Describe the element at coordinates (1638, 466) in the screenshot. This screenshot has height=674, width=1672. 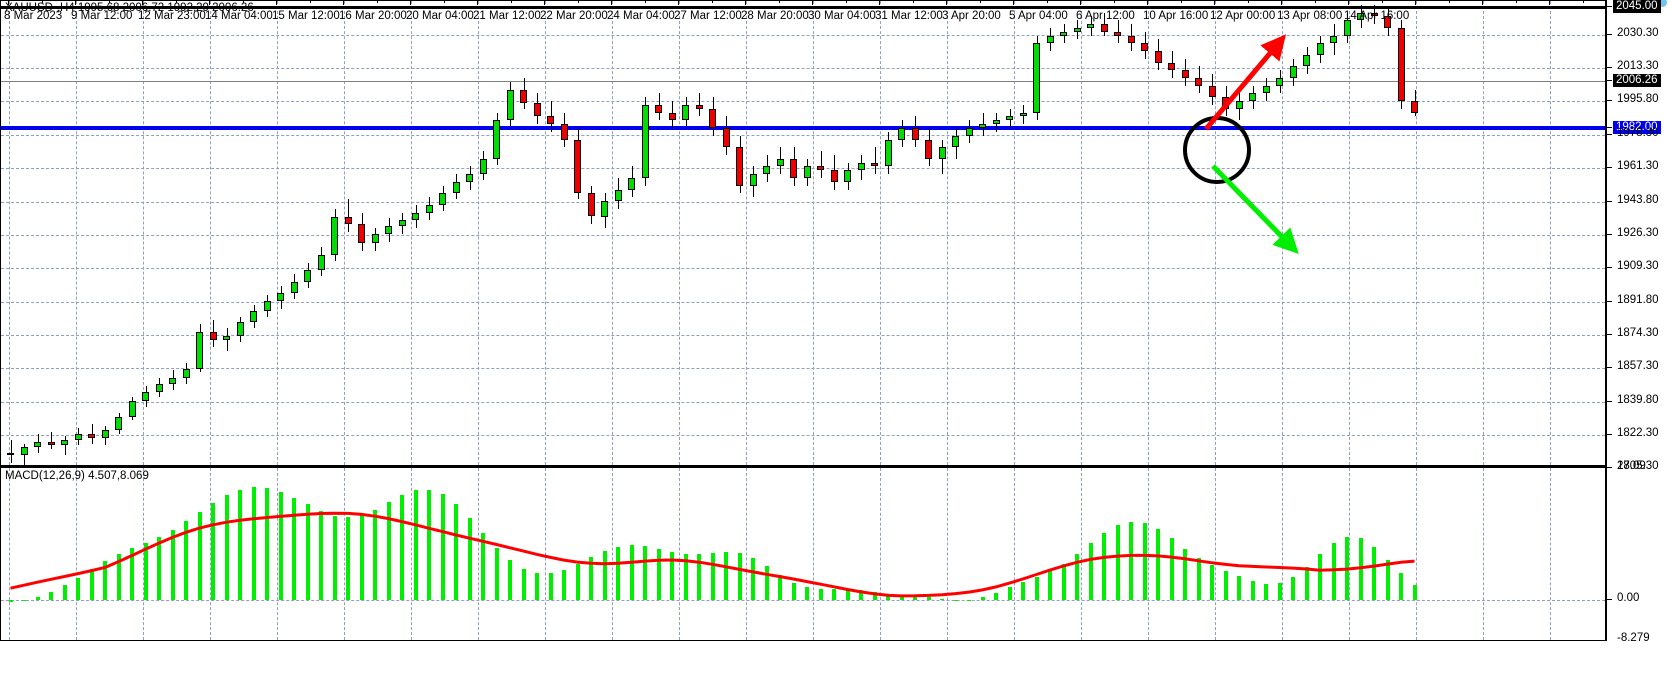
I see `price-label: 1805.30` at that location.